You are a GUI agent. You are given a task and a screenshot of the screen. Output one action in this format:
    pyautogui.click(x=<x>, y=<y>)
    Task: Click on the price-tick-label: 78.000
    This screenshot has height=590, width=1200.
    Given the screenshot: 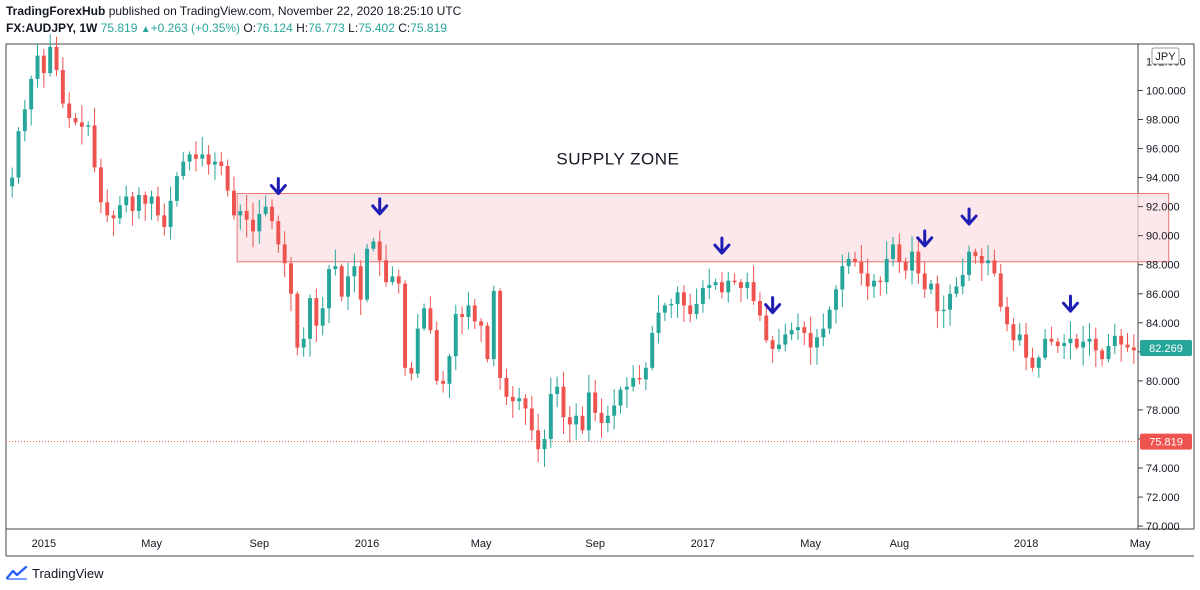 What is the action you would take?
    pyautogui.click(x=1163, y=411)
    